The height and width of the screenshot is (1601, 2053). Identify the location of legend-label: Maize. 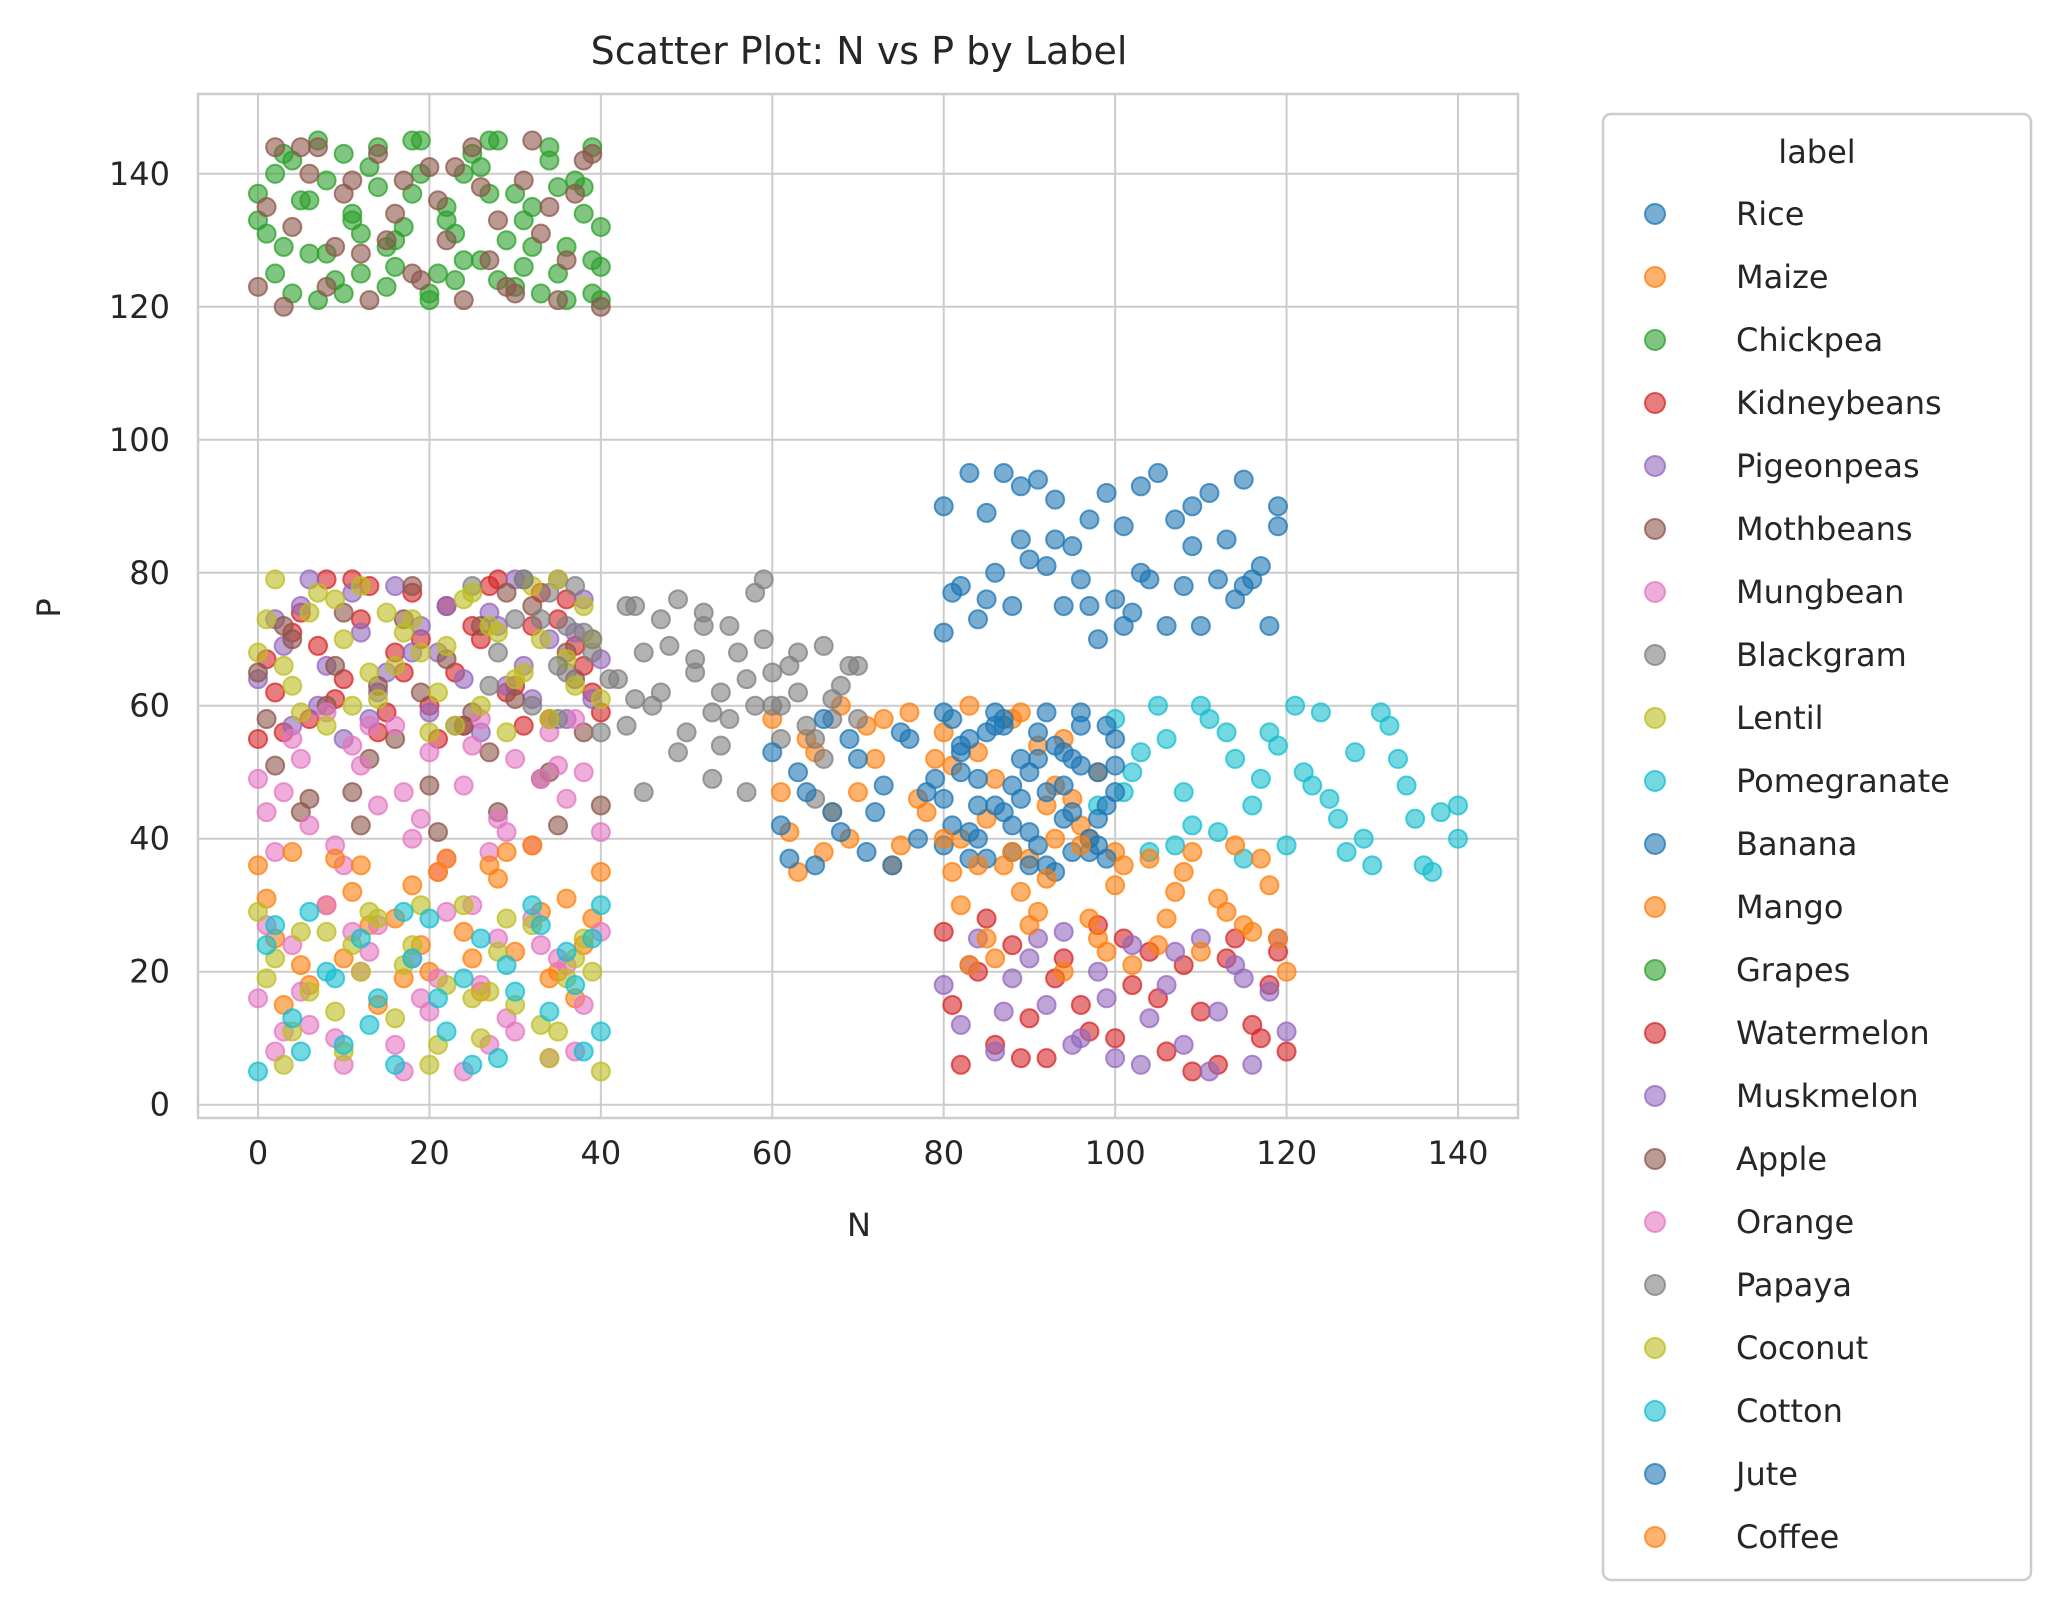
(1782, 277).